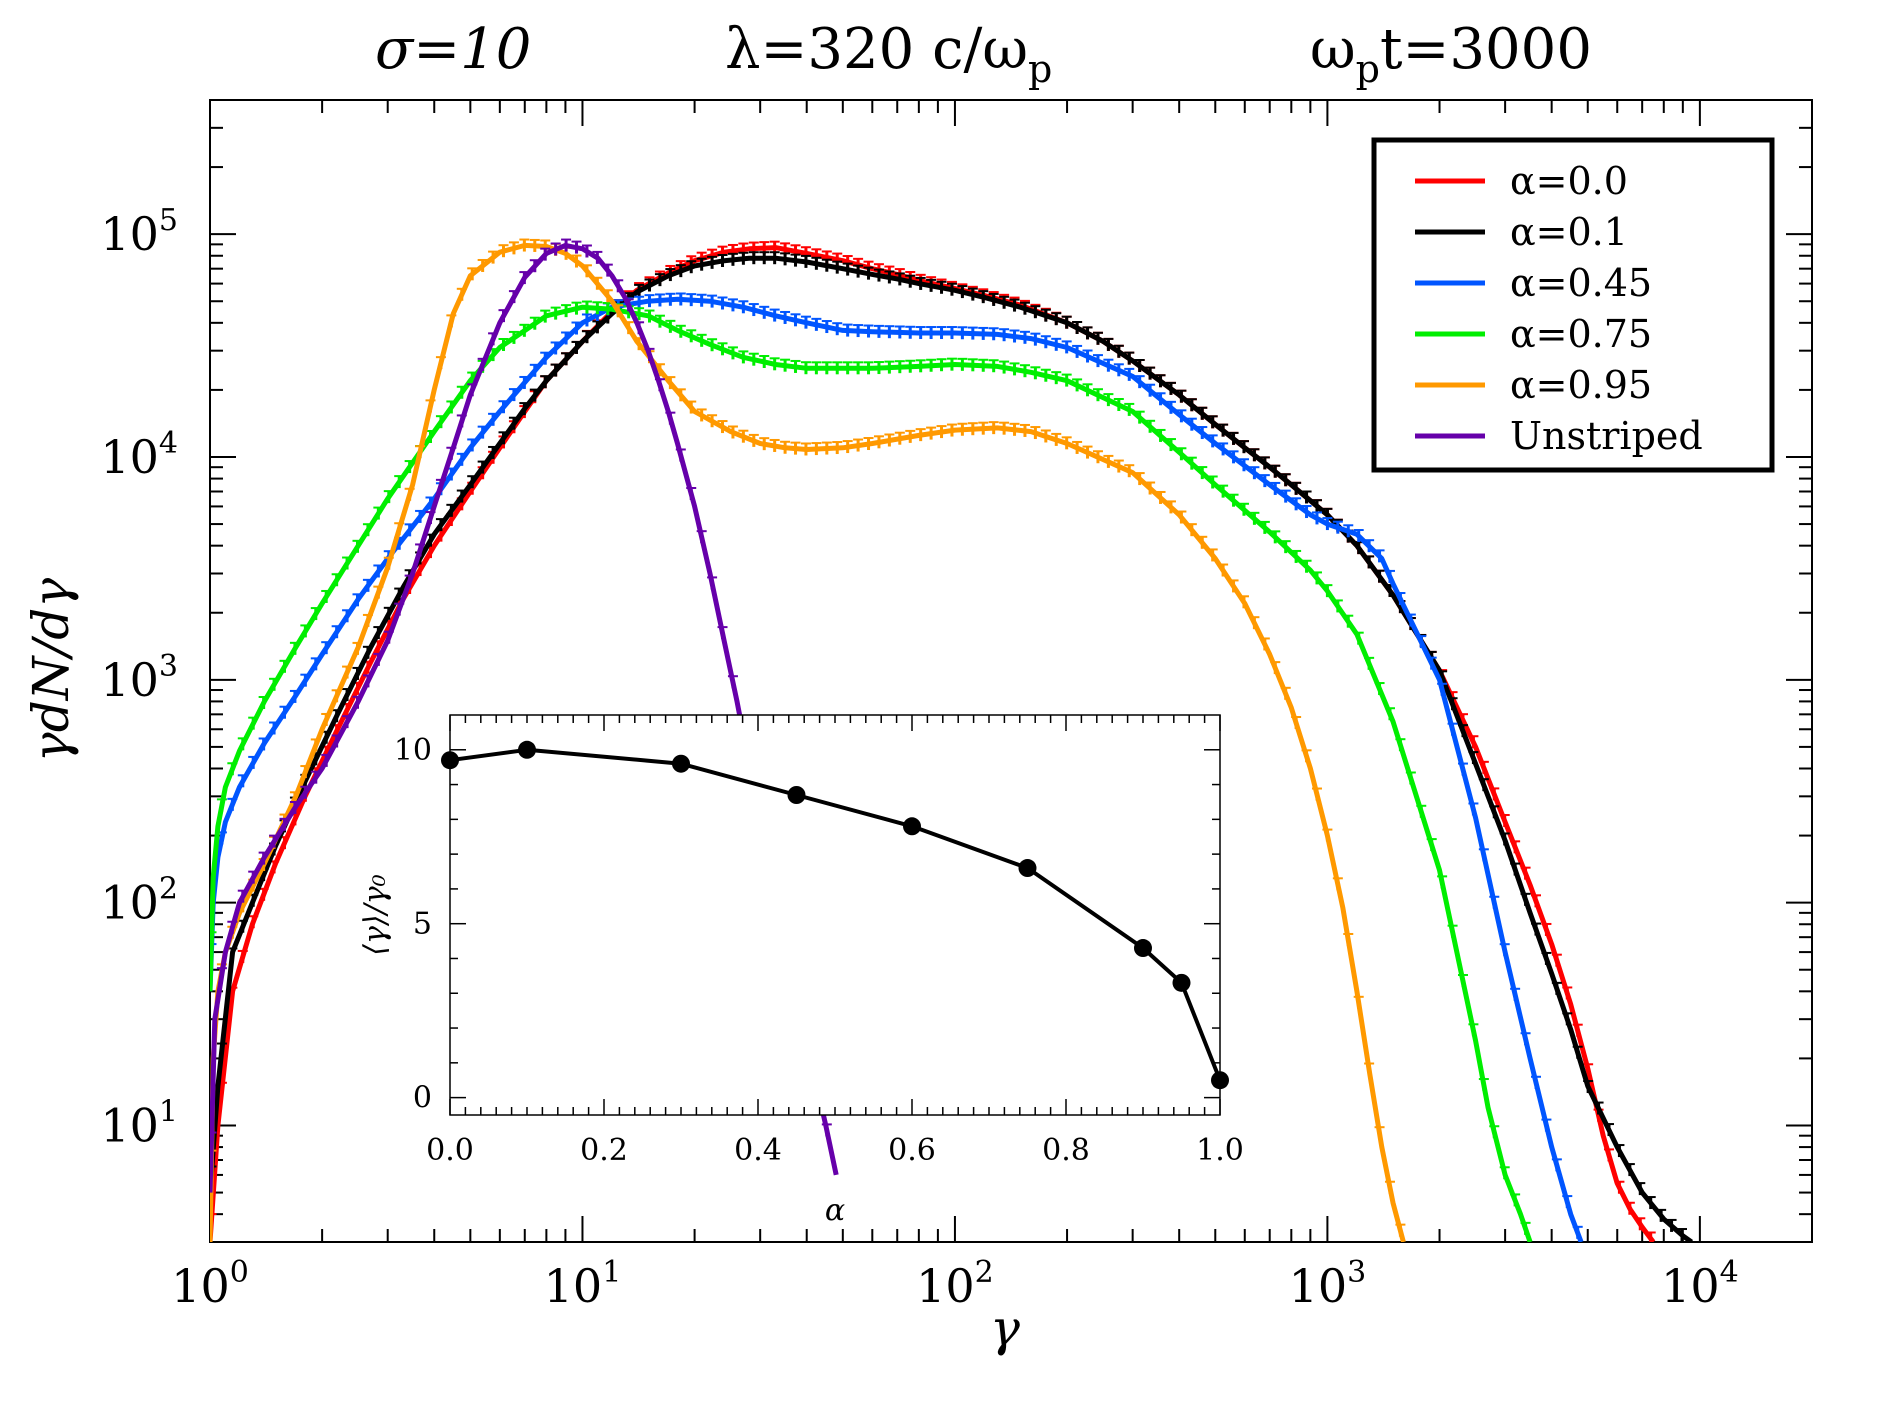 Image resolution: width=1888 pixels, height=1417 pixels. What do you see at coordinates (1368, 69) in the screenshot?
I see `title-time-subscript: p` at bounding box center [1368, 69].